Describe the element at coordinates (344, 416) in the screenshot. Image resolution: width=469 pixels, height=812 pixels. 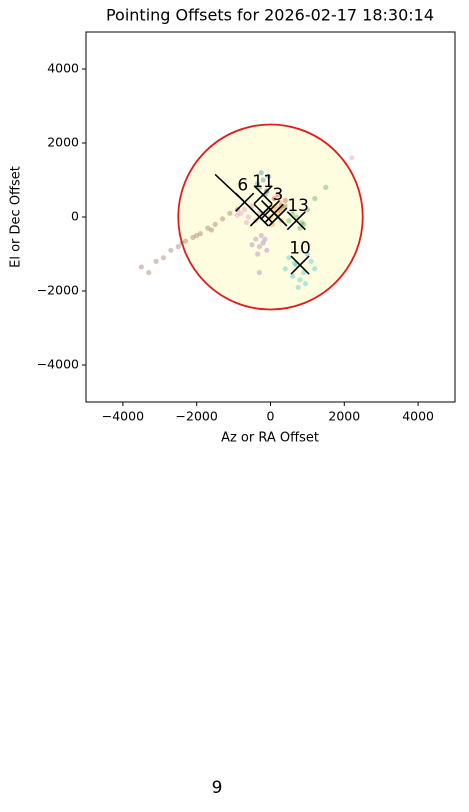
I see `x-tick-label: 2000` at that location.